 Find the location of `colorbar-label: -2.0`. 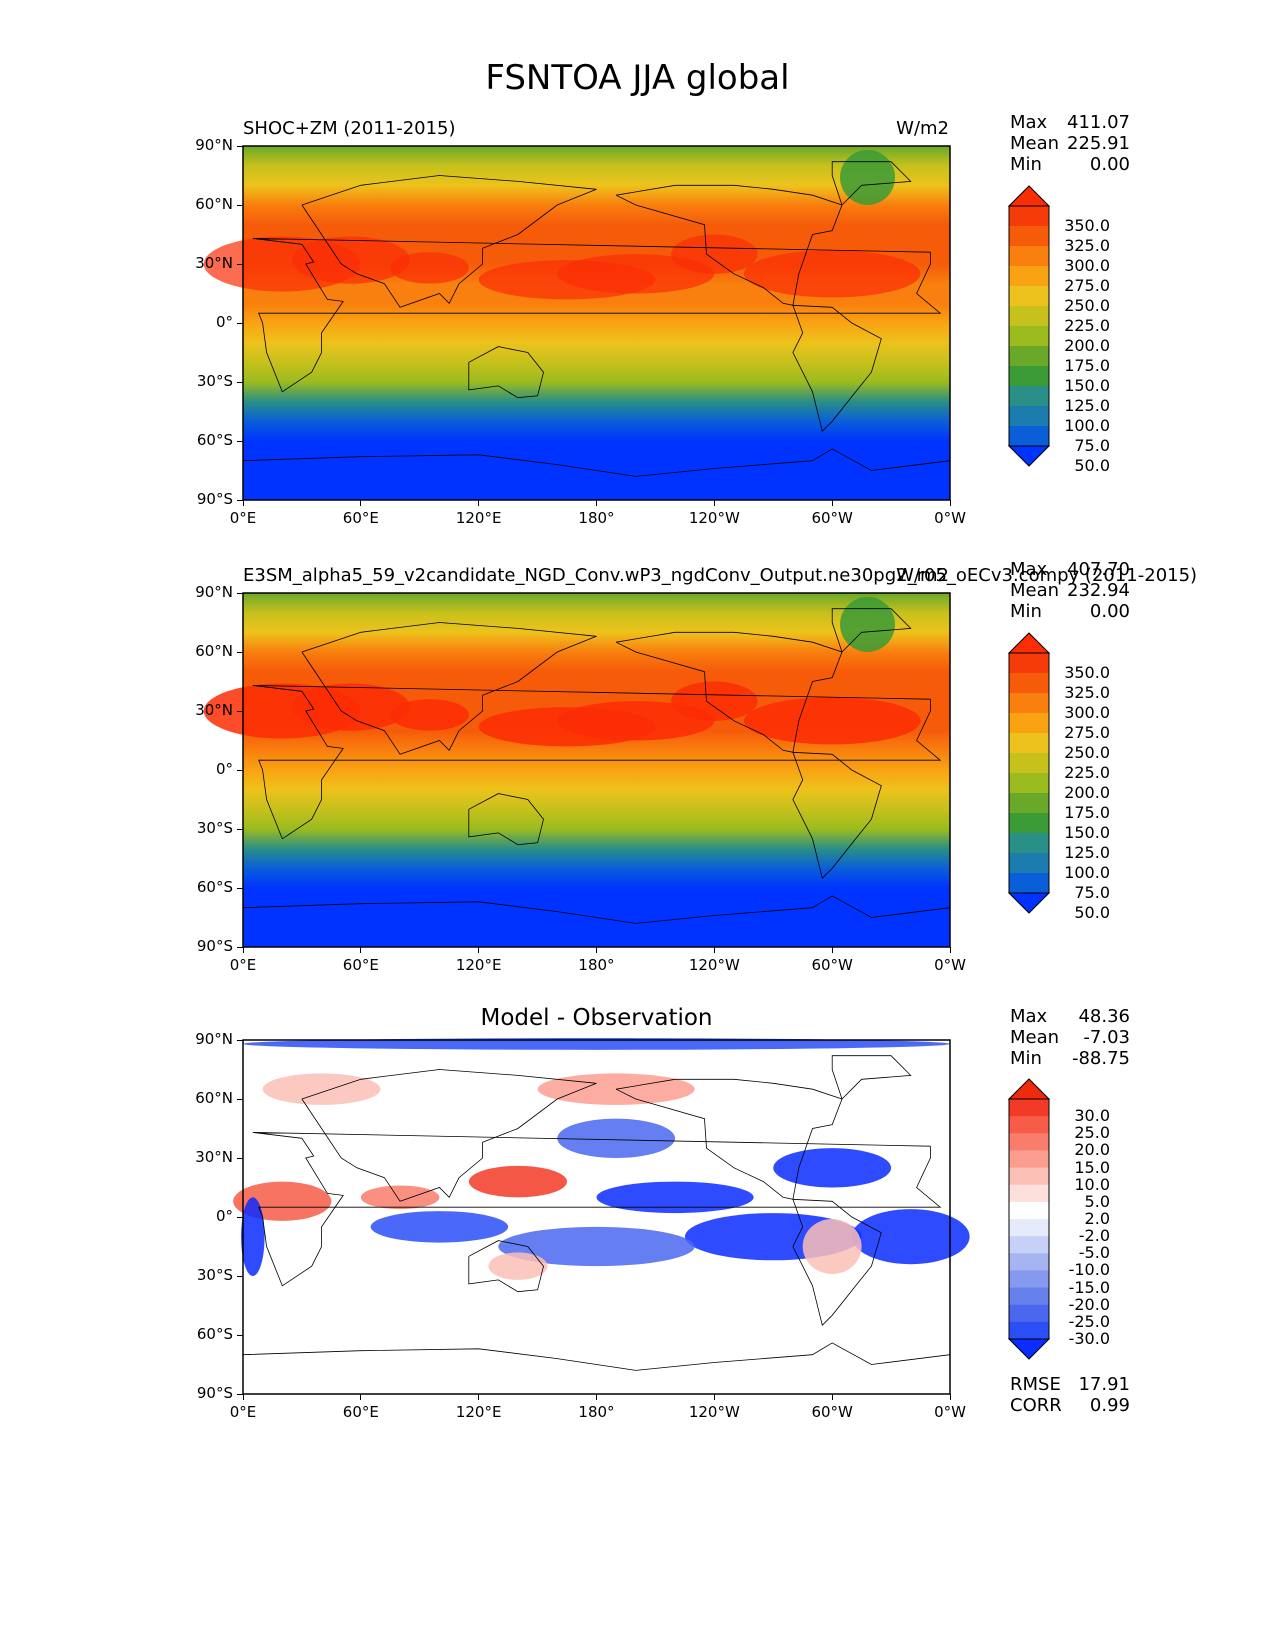

colorbar-label: -2.0 is located at coordinates (1094, 1236).